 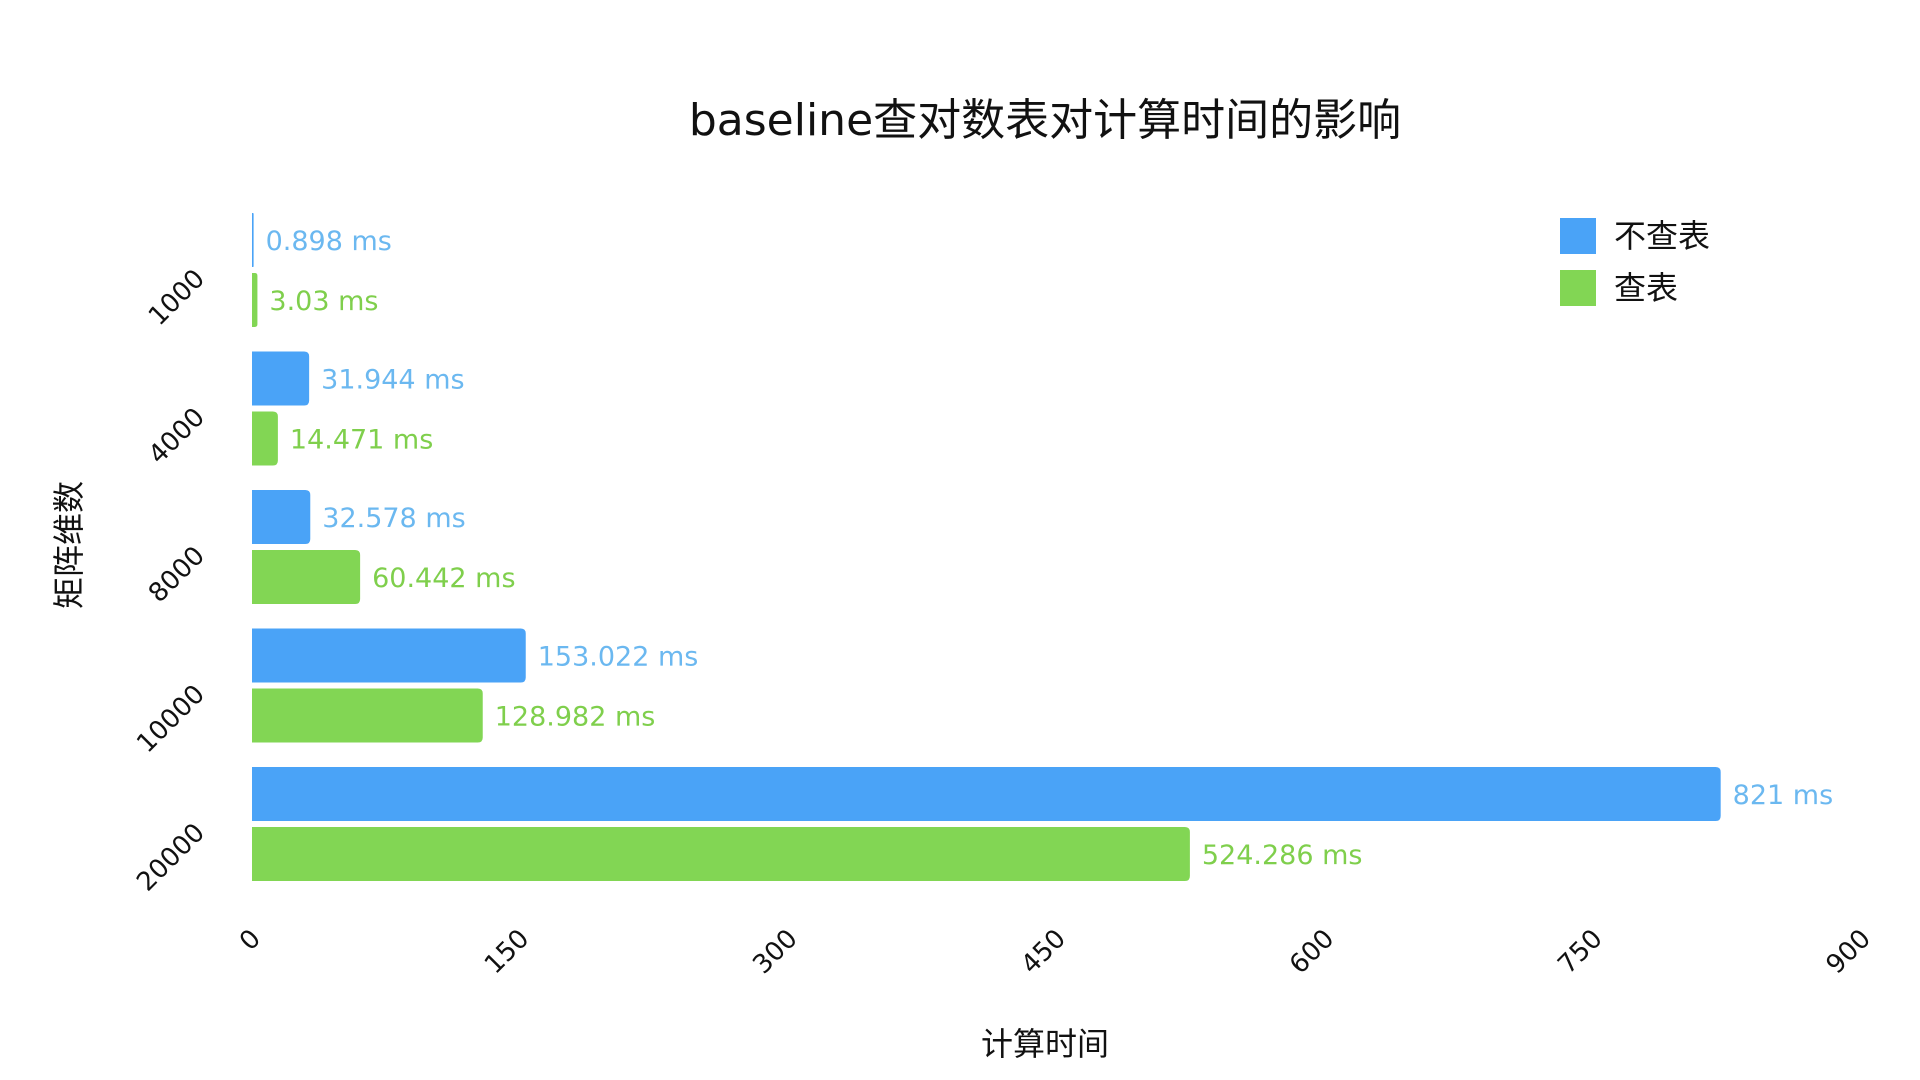 What do you see at coordinates (1662, 236) in the screenshot?
I see `legend-label: 不查表` at bounding box center [1662, 236].